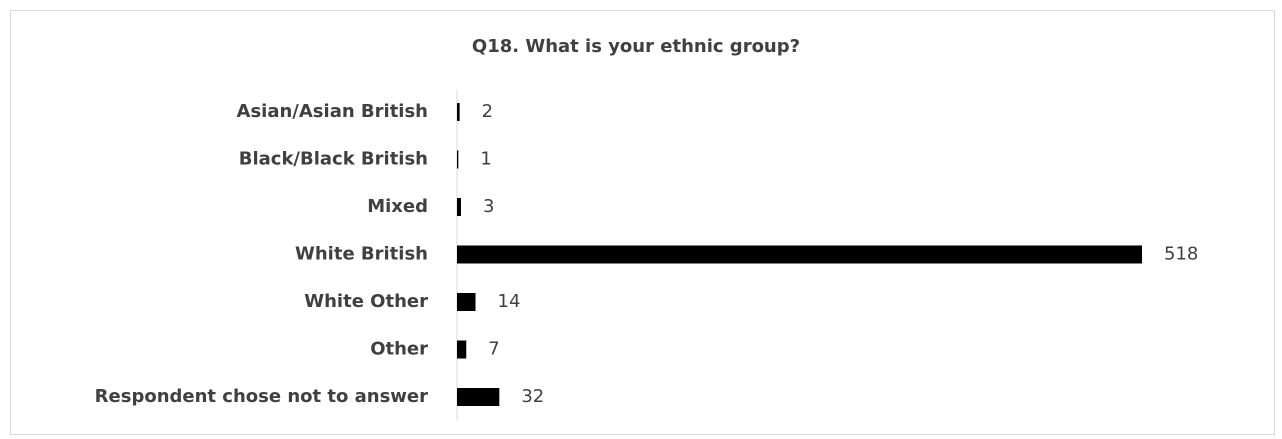 The width and height of the screenshot is (1282, 439). I want to click on category-label: Other, so click(399, 349).